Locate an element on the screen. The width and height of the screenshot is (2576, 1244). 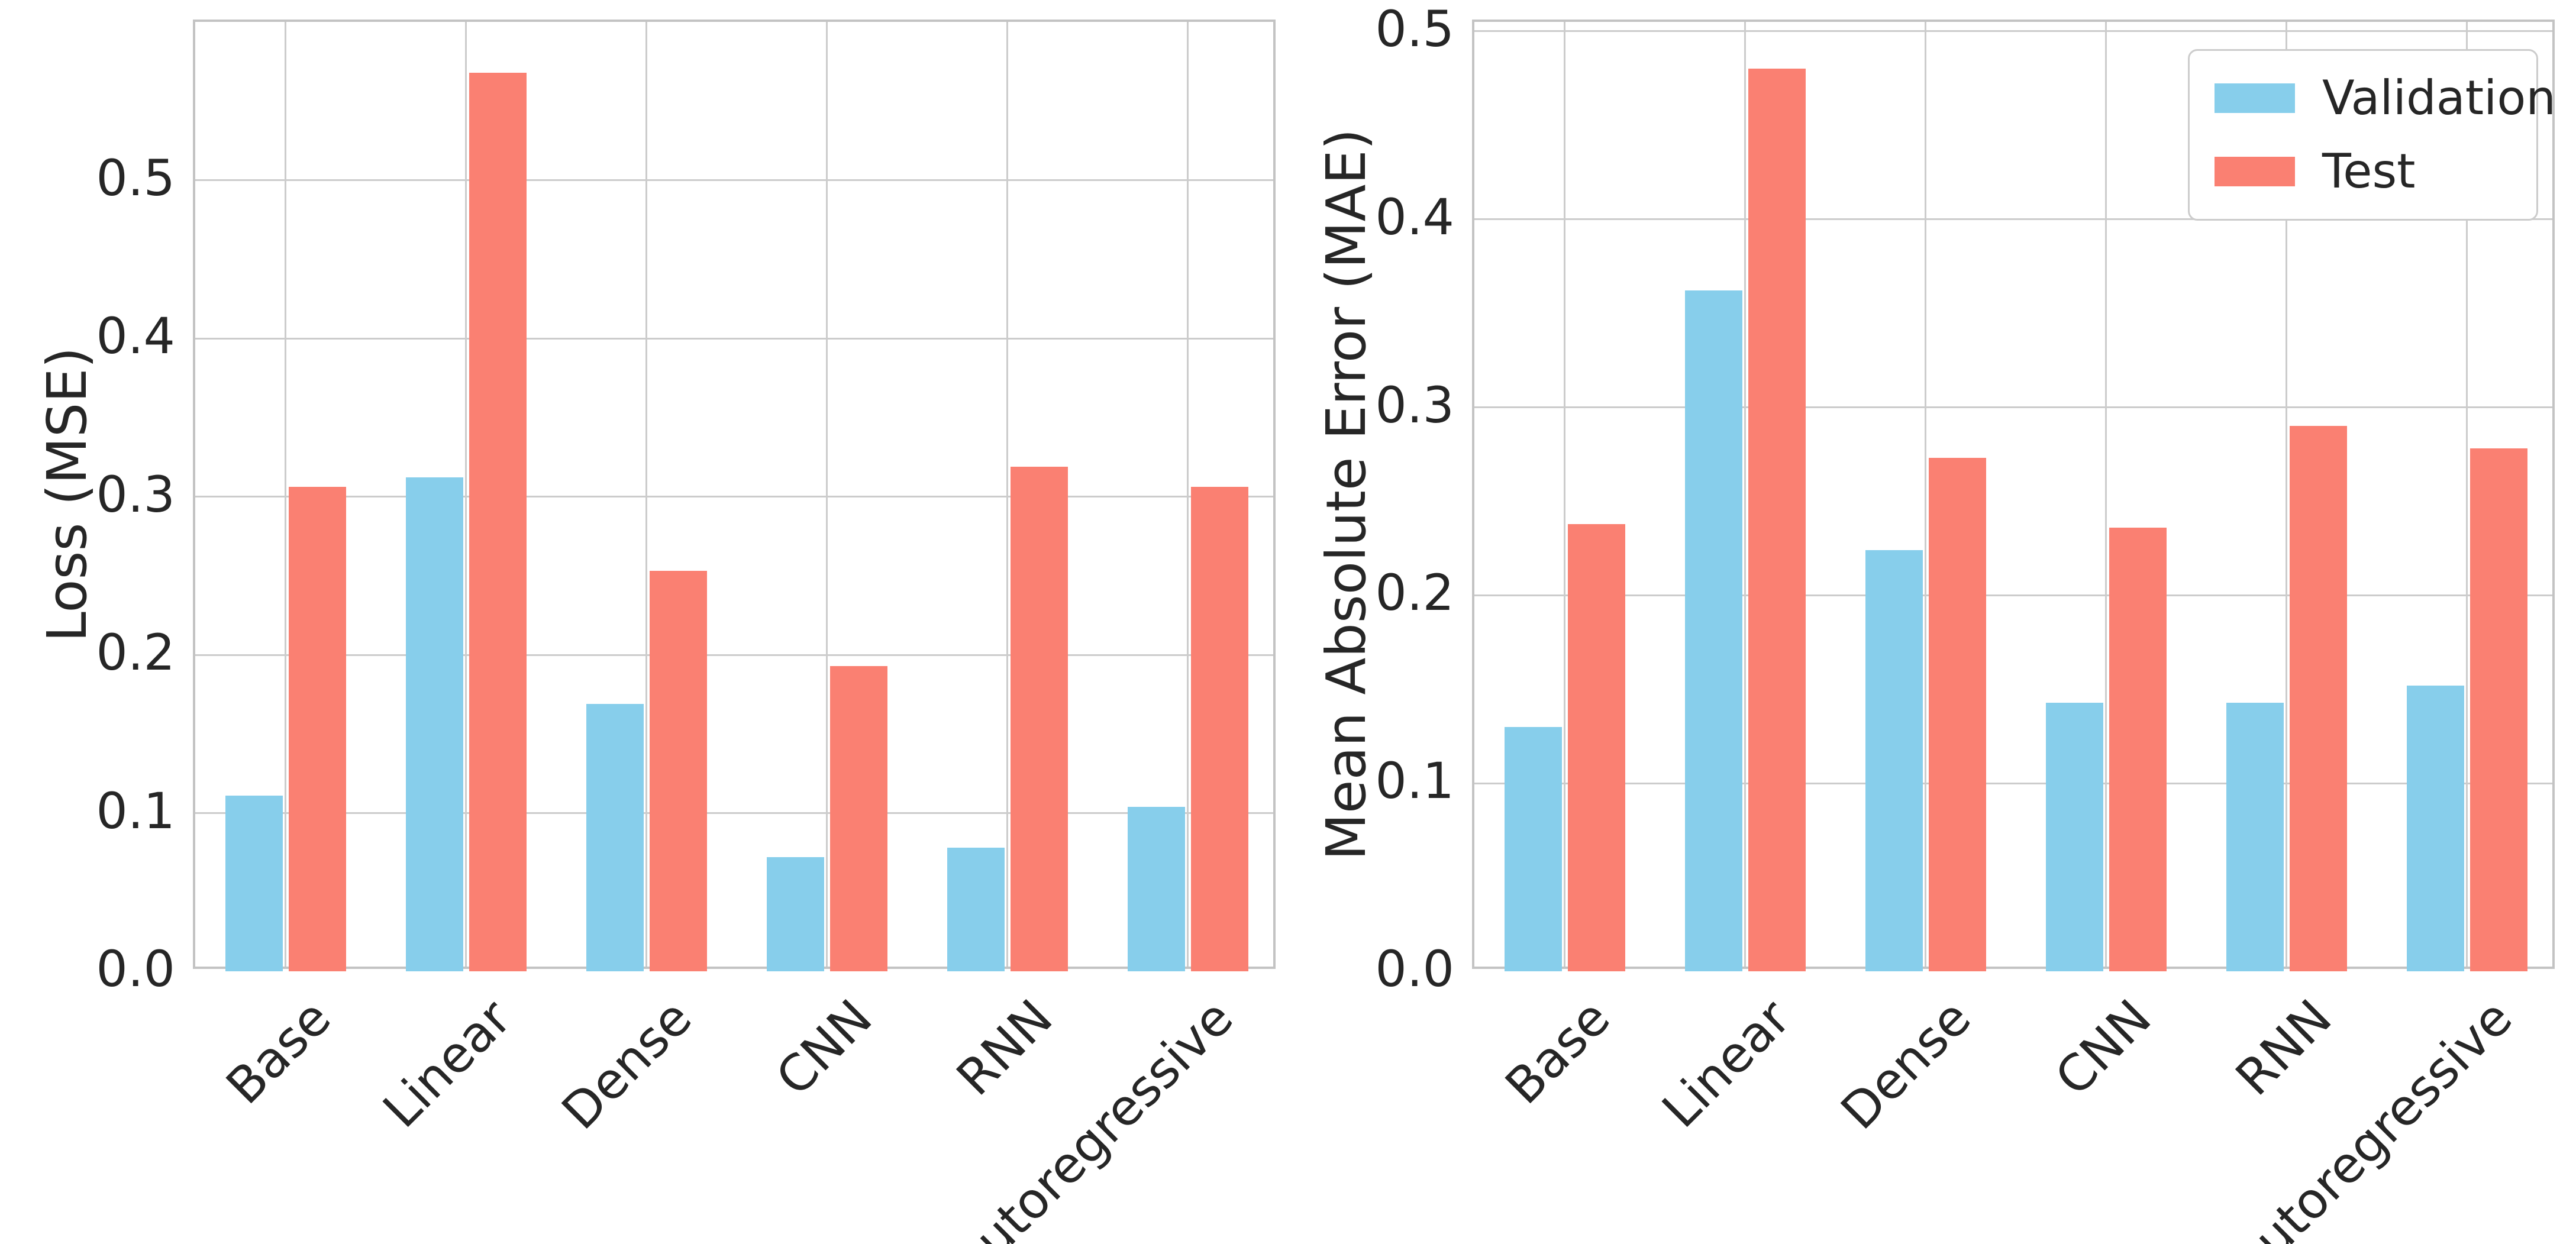
legend-swatch-validation is located at coordinates (2255, 99).